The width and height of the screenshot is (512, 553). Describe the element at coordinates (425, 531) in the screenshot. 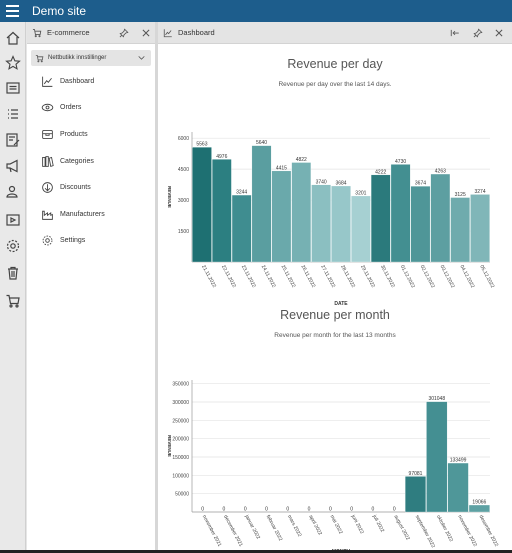

I see `x-tick-label: september 2022` at that location.